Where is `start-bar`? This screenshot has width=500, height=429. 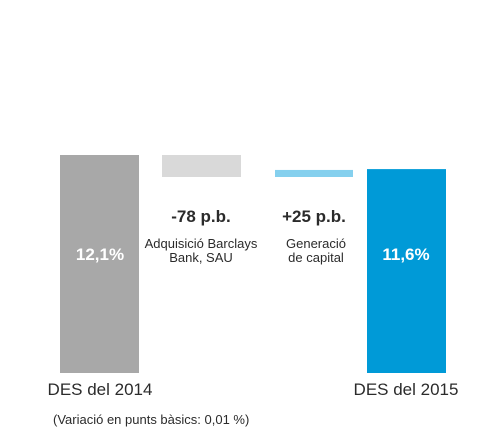 start-bar is located at coordinates (99, 264).